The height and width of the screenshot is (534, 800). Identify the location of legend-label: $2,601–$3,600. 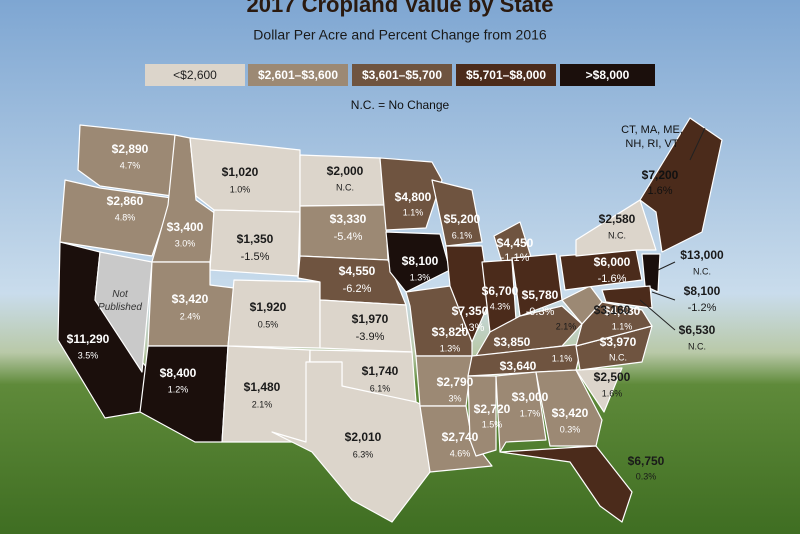
(298, 75).